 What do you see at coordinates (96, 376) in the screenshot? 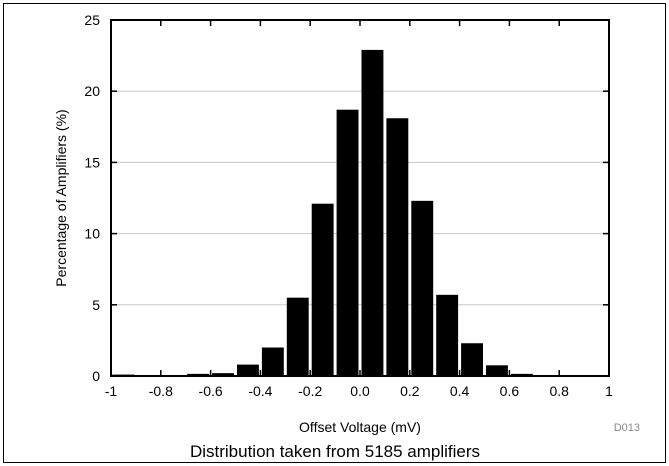
I see `y-tick-label: 0` at bounding box center [96, 376].